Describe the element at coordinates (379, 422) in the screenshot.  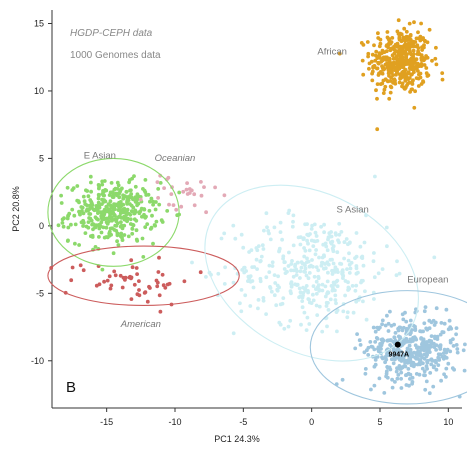
I see `x-tick-label: 5` at that location.